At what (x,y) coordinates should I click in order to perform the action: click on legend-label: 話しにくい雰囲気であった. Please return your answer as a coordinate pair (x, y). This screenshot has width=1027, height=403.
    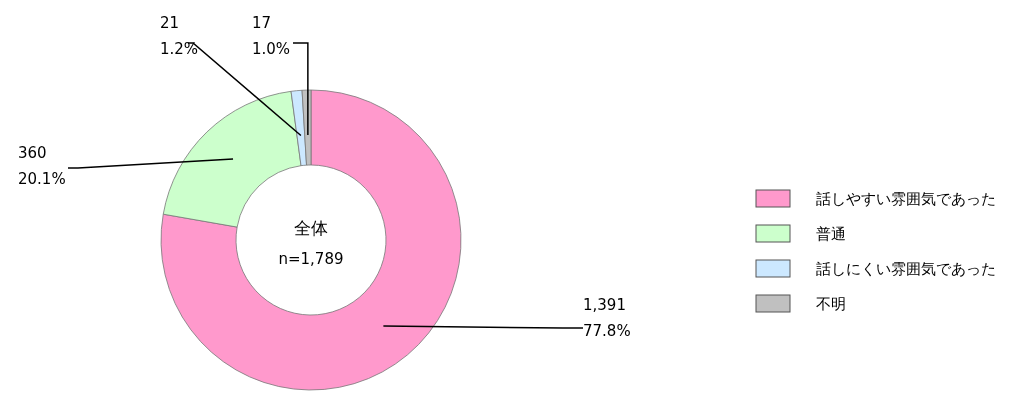
    Looking at the image, I should click on (906, 269).